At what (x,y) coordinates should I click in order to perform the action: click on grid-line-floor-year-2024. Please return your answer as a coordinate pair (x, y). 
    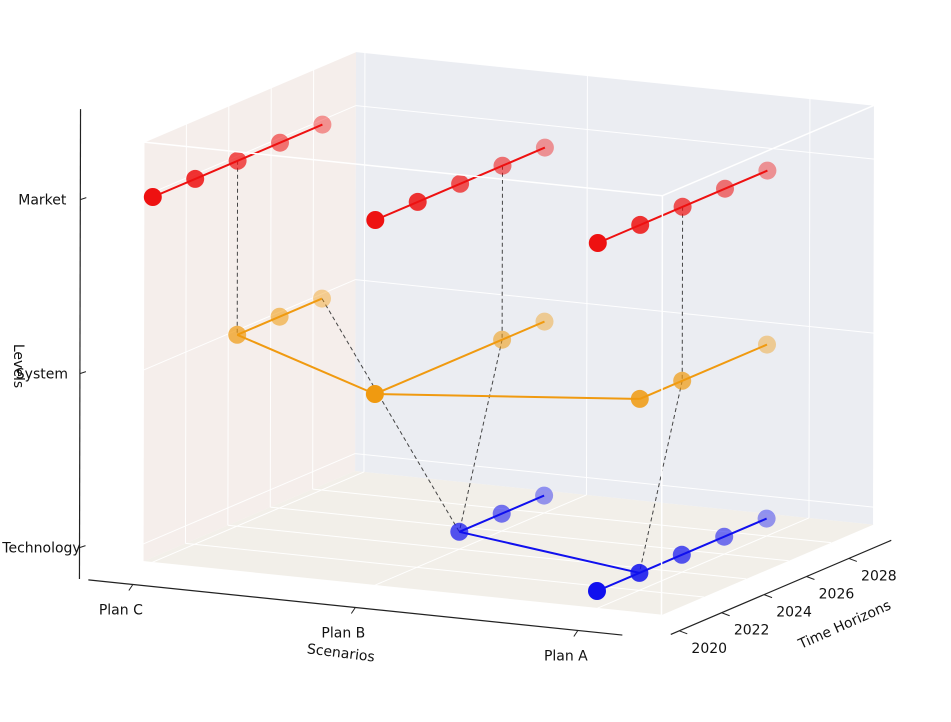
    Looking at the image, I should click on (487, 552).